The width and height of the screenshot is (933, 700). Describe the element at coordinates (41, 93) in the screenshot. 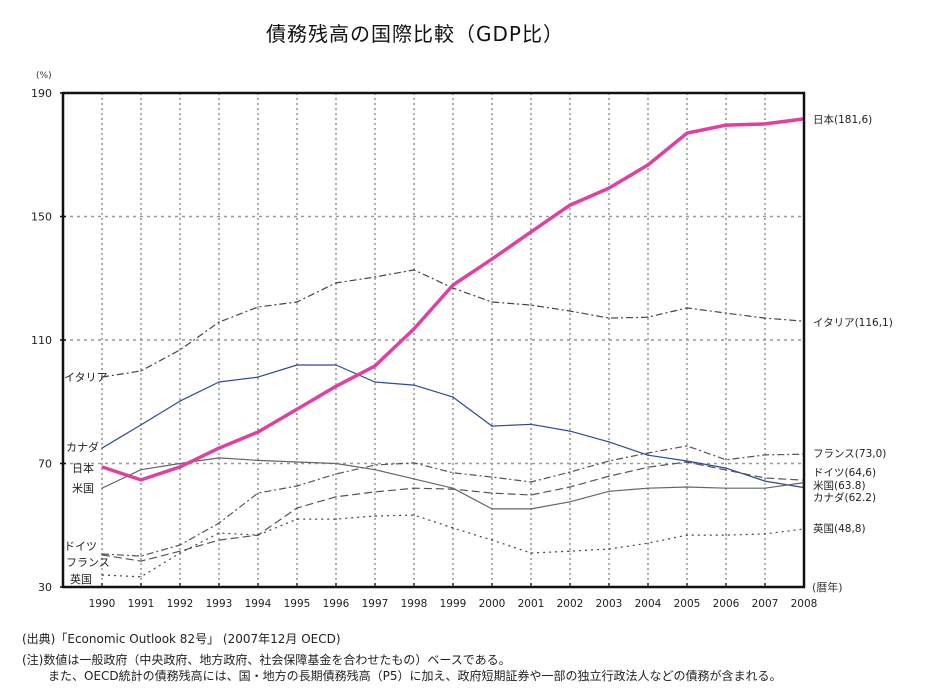

I see `y-tick-label: 190` at that location.